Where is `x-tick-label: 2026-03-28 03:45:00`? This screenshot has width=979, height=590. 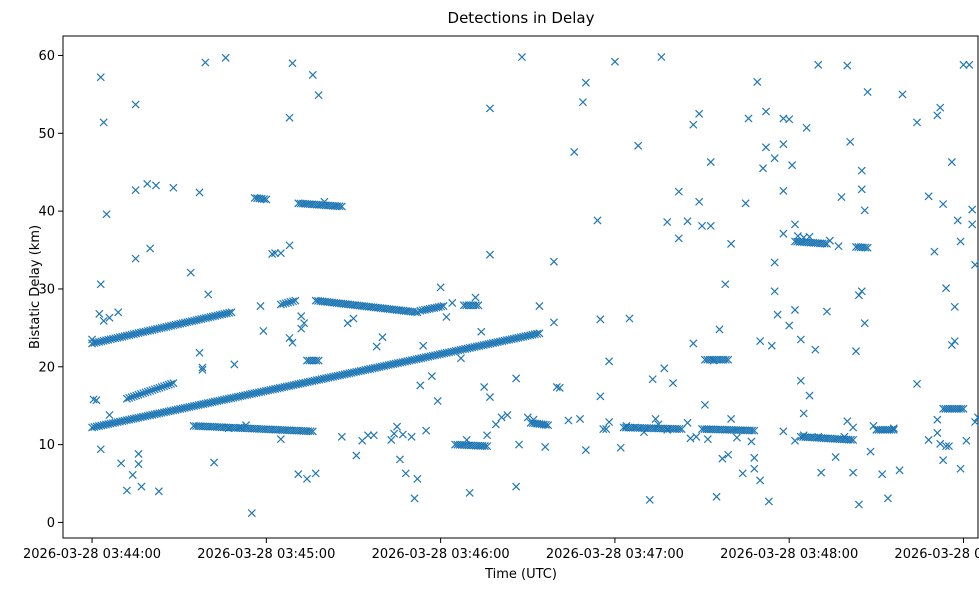
x-tick-label: 2026-03-28 03:45:00 is located at coordinates (266, 554).